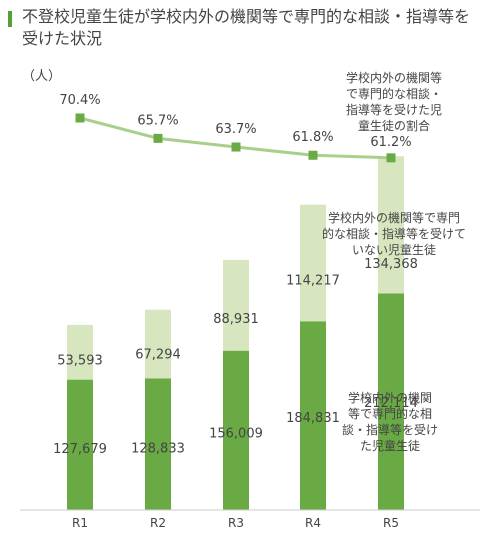 The width and height of the screenshot is (489, 538). Describe the element at coordinates (80, 352) in the screenshot. I see `bar-not-received-R1` at that location.